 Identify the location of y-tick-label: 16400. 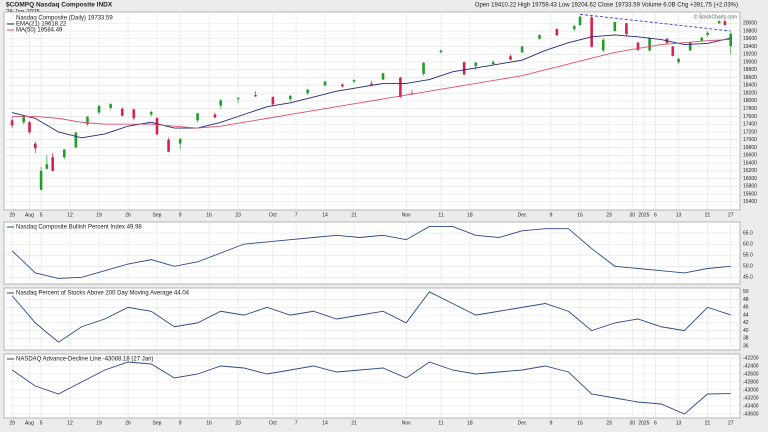
(750, 163).